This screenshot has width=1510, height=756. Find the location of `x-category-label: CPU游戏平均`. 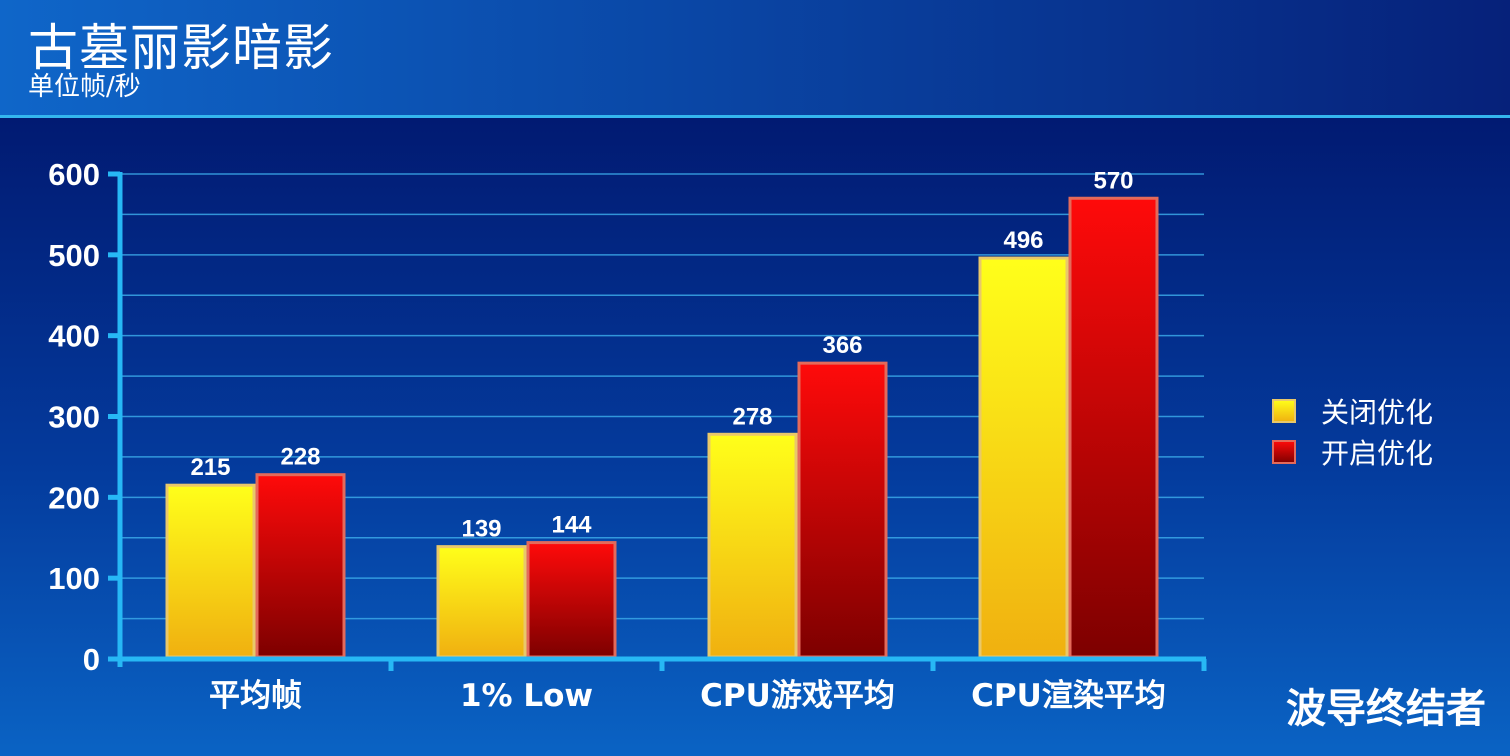

x-category-label: CPU游戏平均 is located at coordinates (797, 696).